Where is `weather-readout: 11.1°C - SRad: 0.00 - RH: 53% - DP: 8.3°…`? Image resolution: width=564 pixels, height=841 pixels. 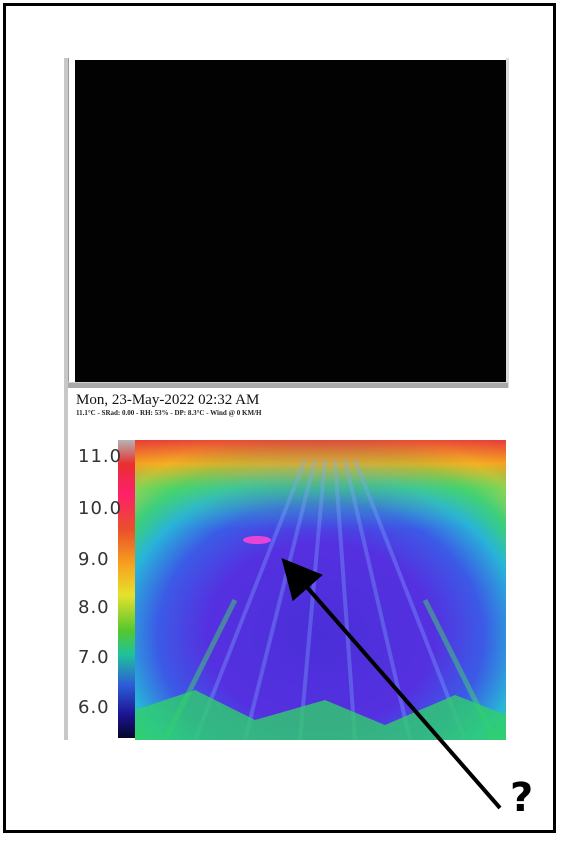 weather-readout: 11.1°C - SRad: 0.00 - RH: 53% - DP: 8.3°… is located at coordinates (169, 413).